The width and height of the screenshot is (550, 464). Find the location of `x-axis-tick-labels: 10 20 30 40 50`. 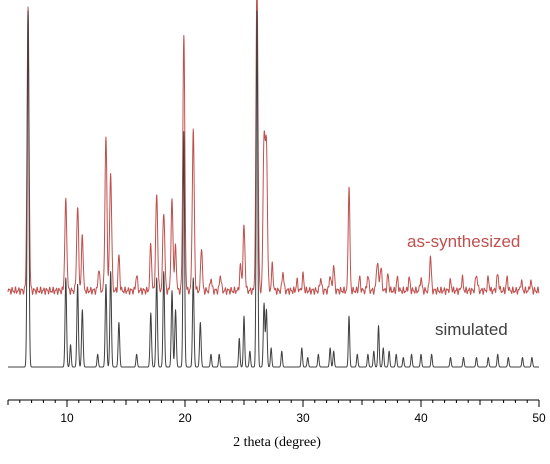

x-axis-tick-labels: 10 20 30 40 50 is located at coordinates (303, 418).